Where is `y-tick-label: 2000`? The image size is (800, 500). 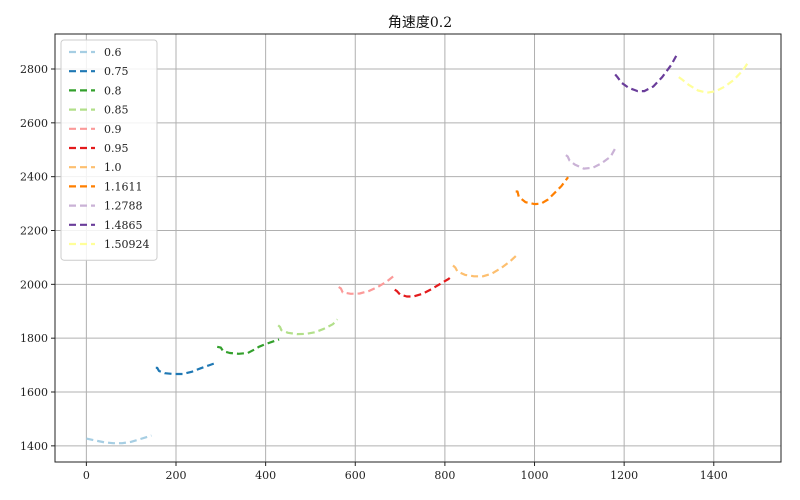 y-tick-label: 2000 is located at coordinates (34, 284).